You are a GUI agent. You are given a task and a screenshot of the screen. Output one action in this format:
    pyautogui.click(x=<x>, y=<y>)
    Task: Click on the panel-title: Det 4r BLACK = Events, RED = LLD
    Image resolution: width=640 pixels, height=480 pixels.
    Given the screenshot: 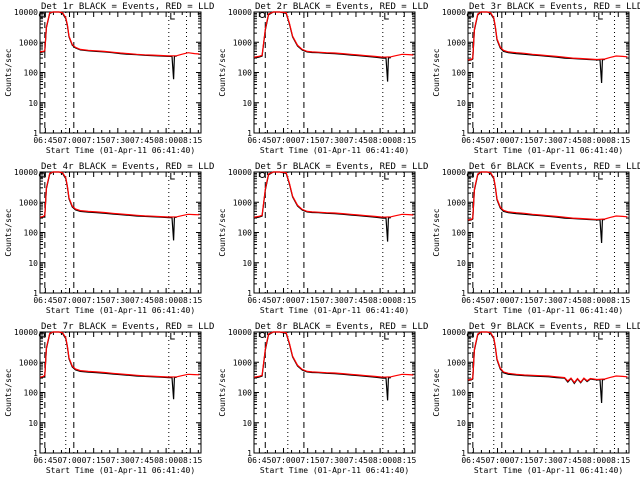 What is the action you would take?
    pyautogui.click(x=127, y=167)
    